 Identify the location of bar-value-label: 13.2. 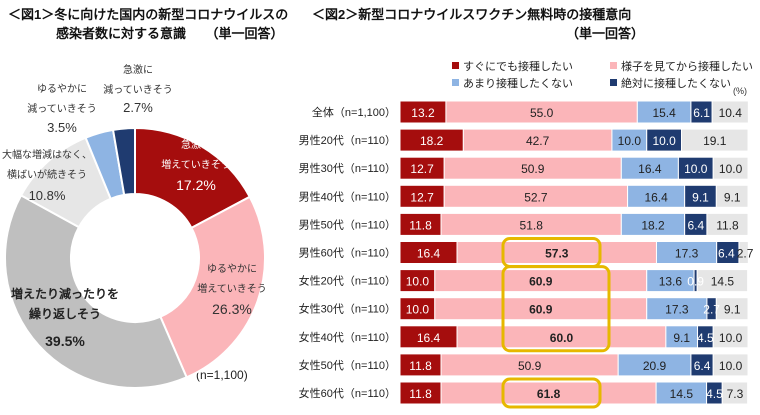
(423, 113).